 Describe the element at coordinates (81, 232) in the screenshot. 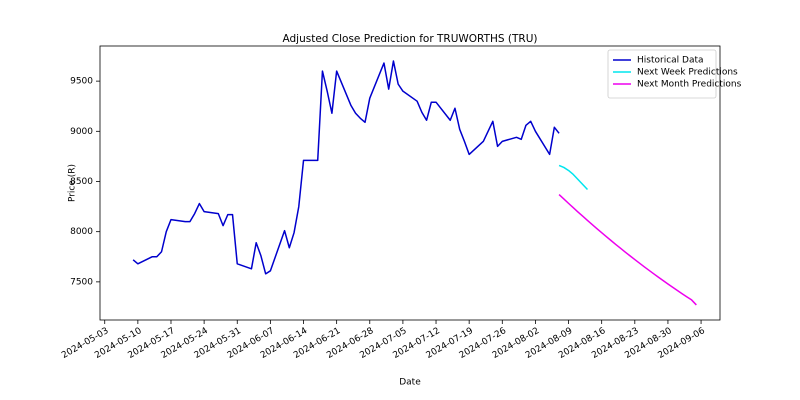

I see `y-tick-label: 8000` at that location.